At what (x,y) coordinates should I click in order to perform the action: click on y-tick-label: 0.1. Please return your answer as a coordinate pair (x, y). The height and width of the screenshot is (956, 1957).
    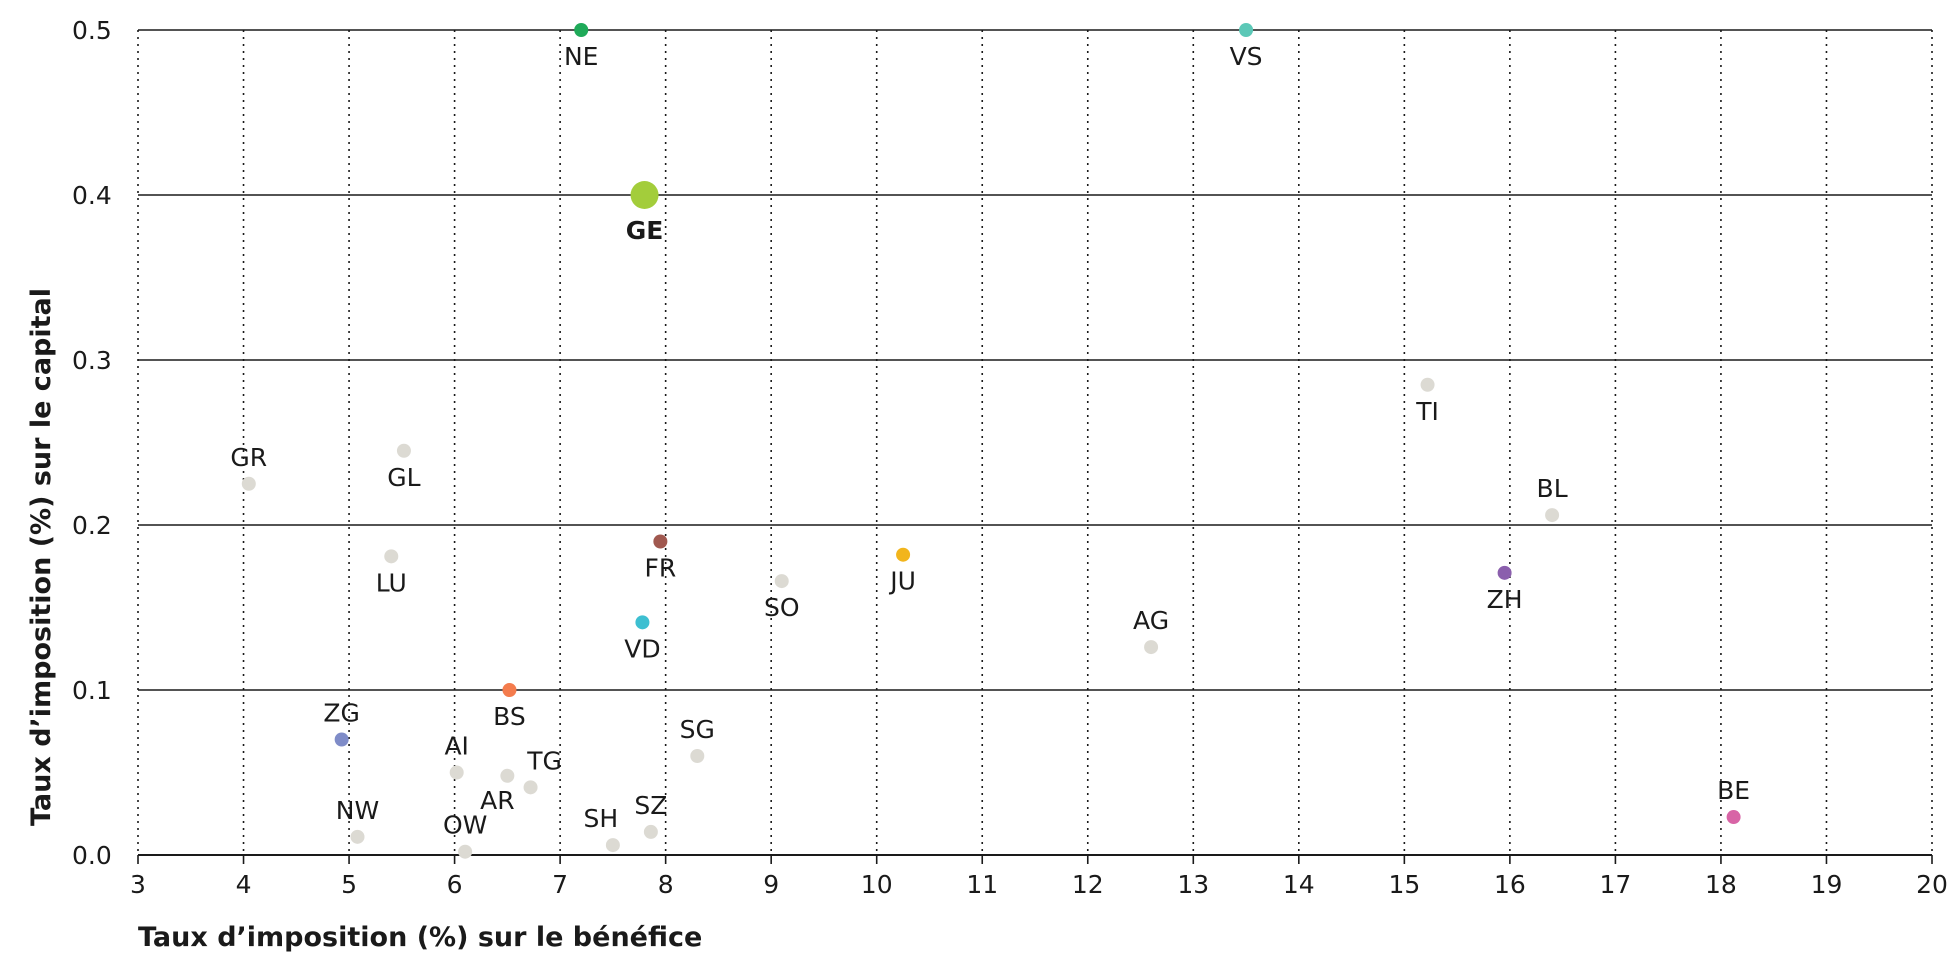
    Looking at the image, I should click on (92, 690).